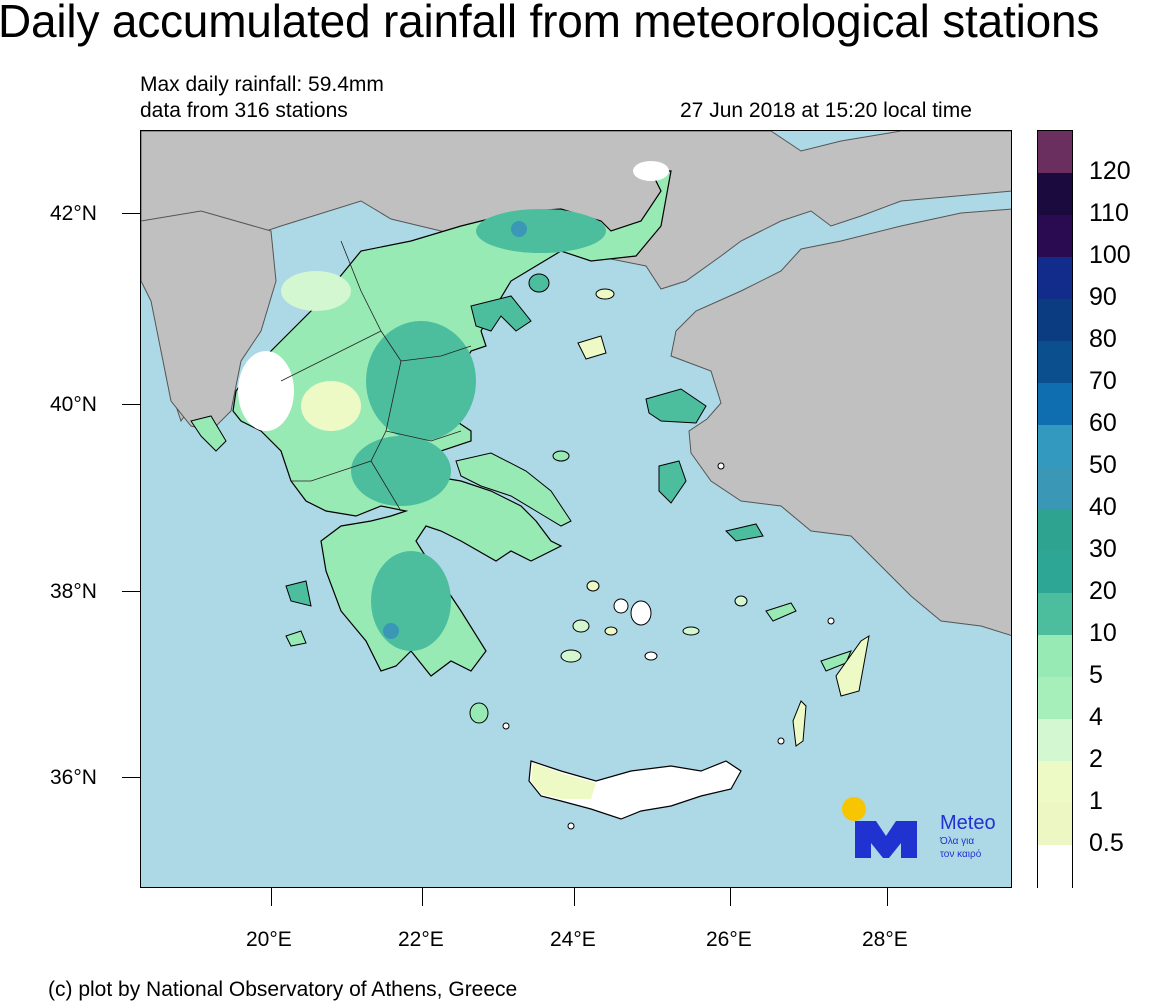  What do you see at coordinates (826, 110) in the screenshot?
I see `timestamp-label: 27 Jun 2018 at 15:20 local time` at bounding box center [826, 110].